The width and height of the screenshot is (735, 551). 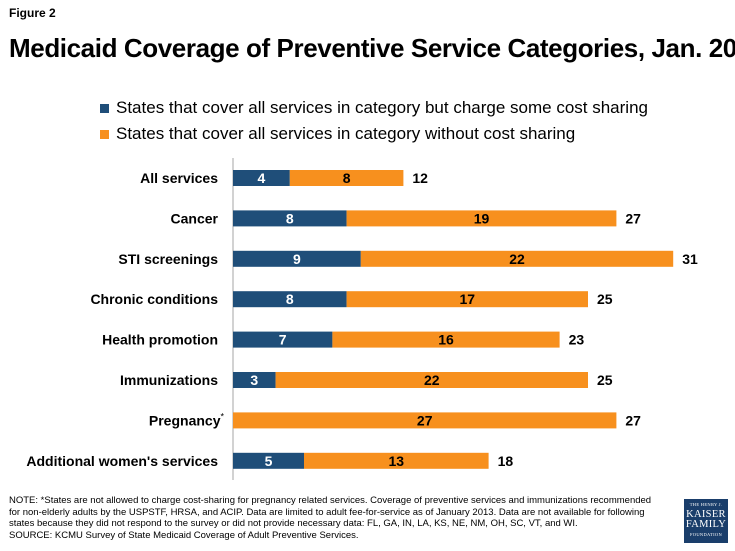 I want to click on data-label-no-cost-sharing: 19, so click(x=482, y=218).